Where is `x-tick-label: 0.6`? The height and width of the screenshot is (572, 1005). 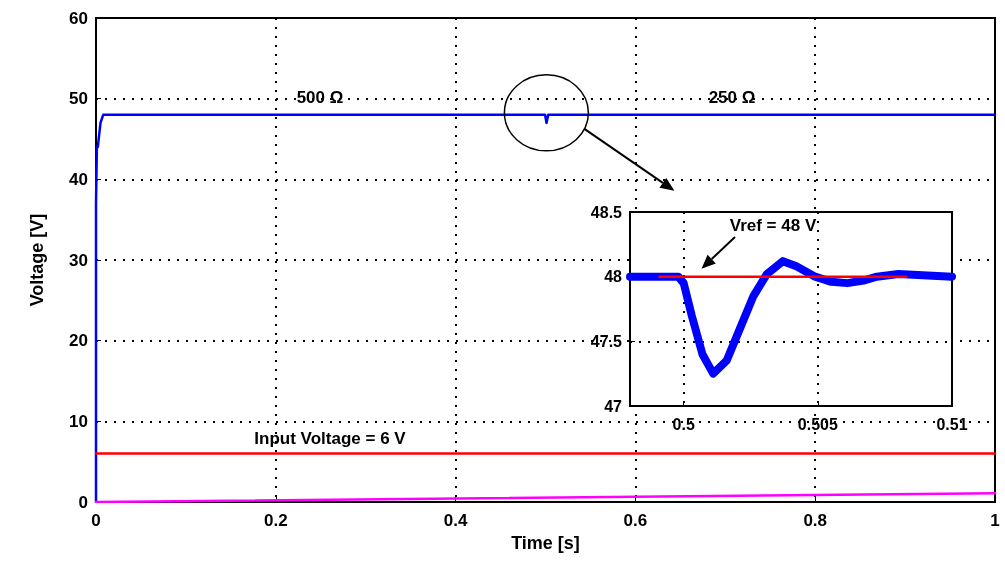
x-tick-label: 0.6 is located at coordinates (635, 520).